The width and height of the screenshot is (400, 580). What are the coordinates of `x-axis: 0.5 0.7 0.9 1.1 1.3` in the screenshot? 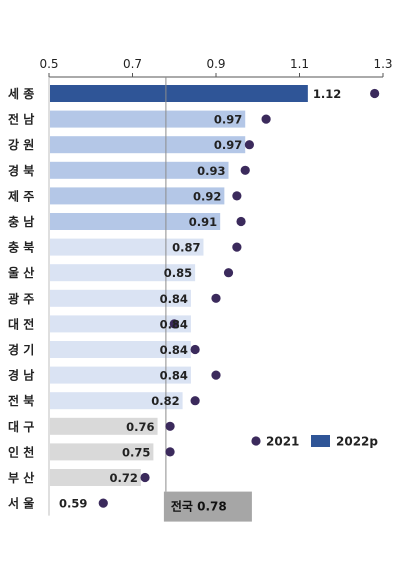 It's located at (216, 67).